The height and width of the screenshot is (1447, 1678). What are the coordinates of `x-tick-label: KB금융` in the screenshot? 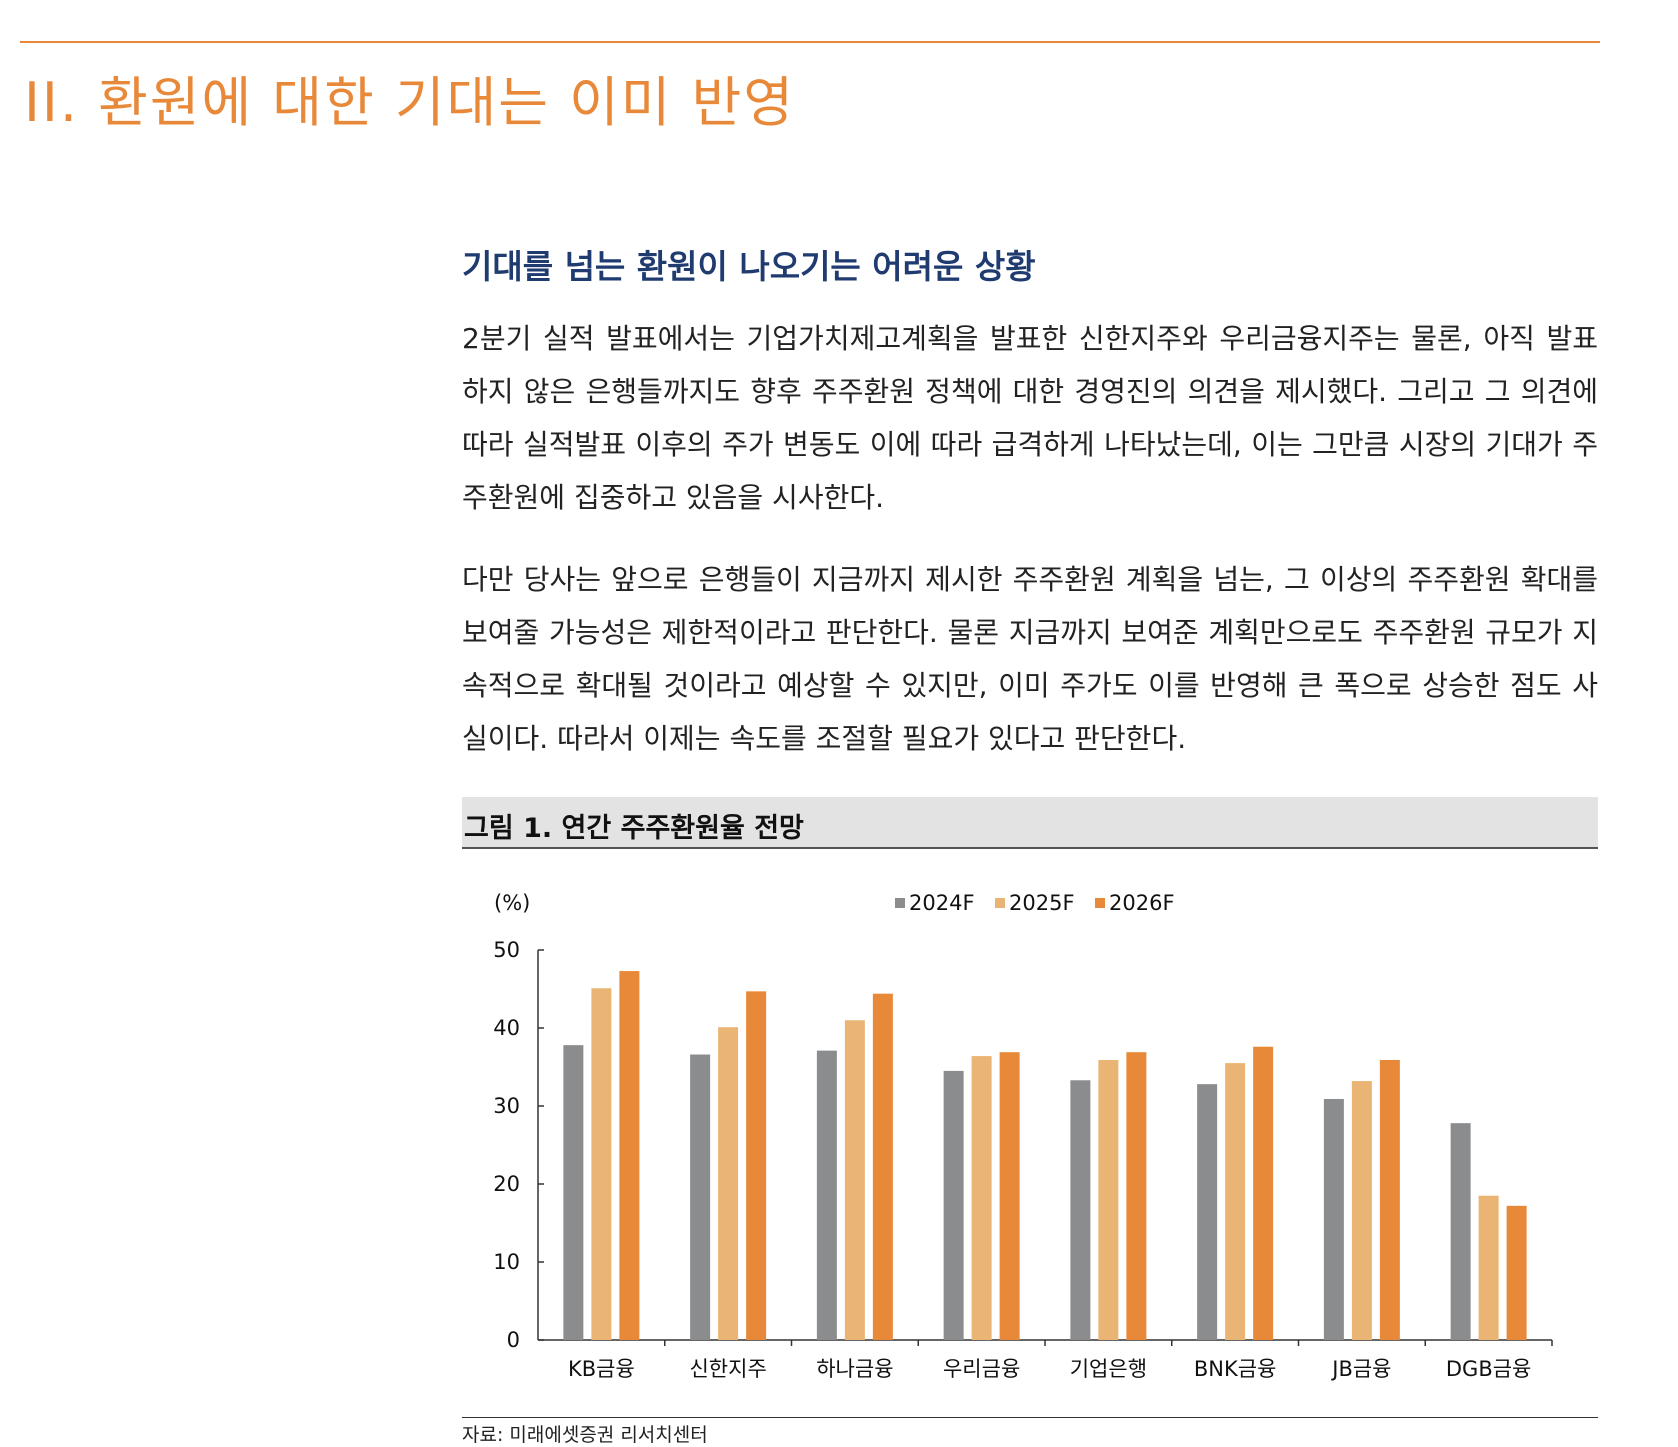 It's located at (601, 1369).